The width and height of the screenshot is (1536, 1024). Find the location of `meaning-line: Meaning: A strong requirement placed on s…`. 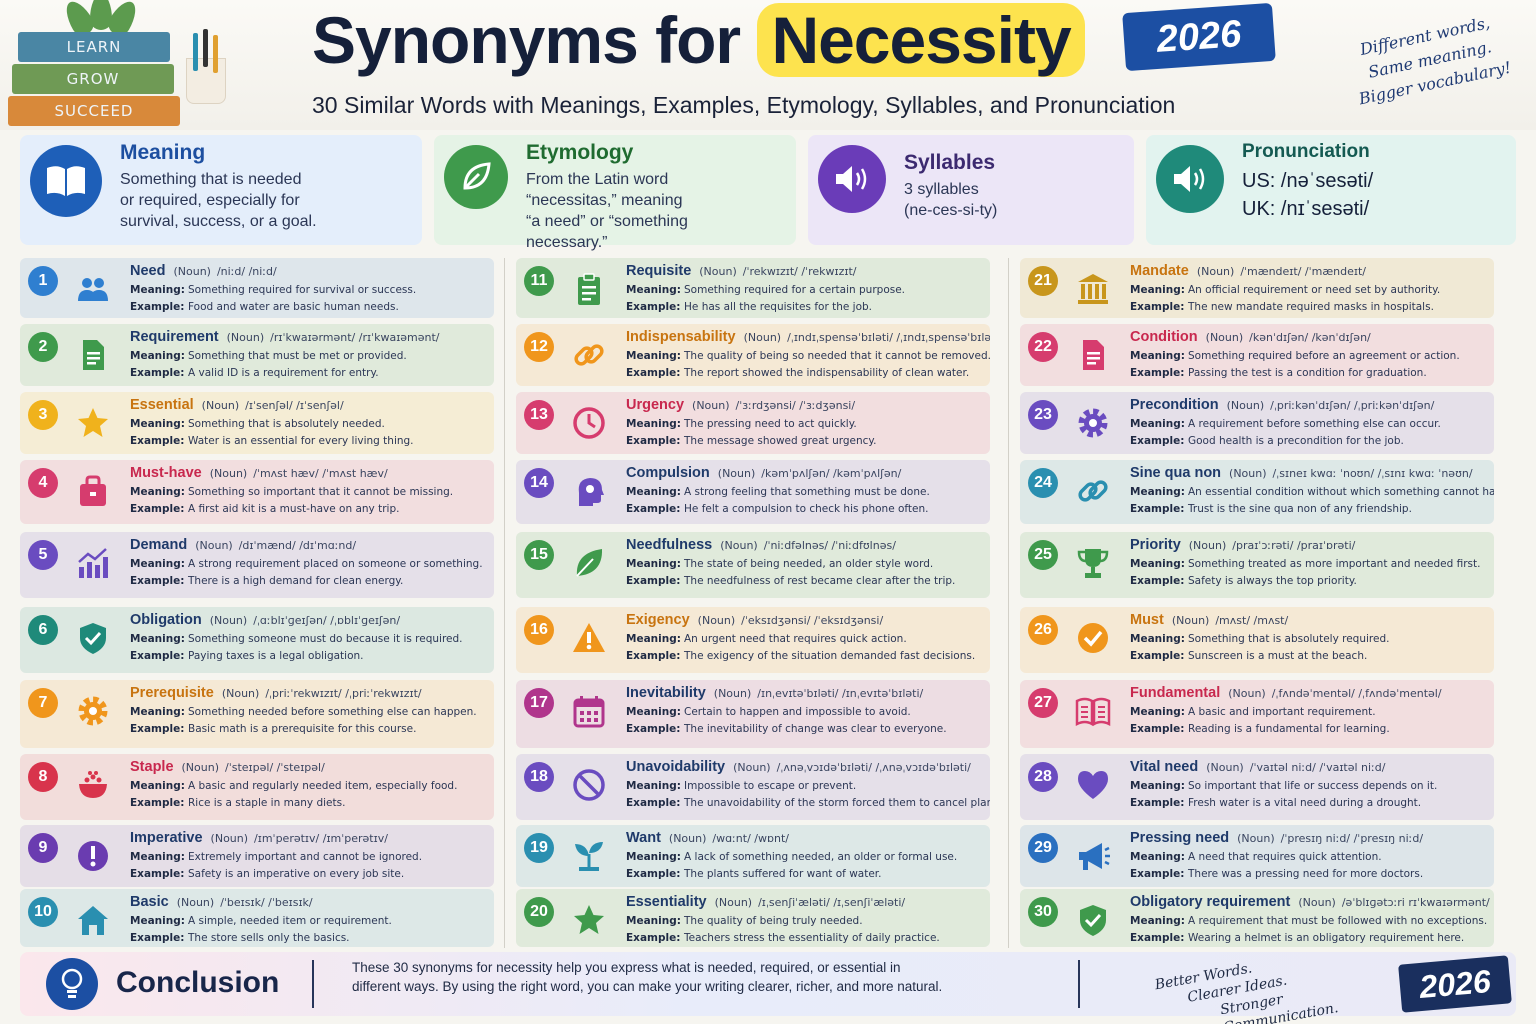

meaning-line: Meaning: A strong requirement placed on s… is located at coordinates (306, 564).